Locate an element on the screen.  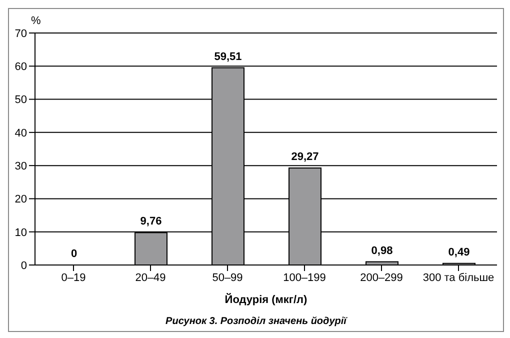
y-tick-label: 60 is located at coordinates (20, 67).